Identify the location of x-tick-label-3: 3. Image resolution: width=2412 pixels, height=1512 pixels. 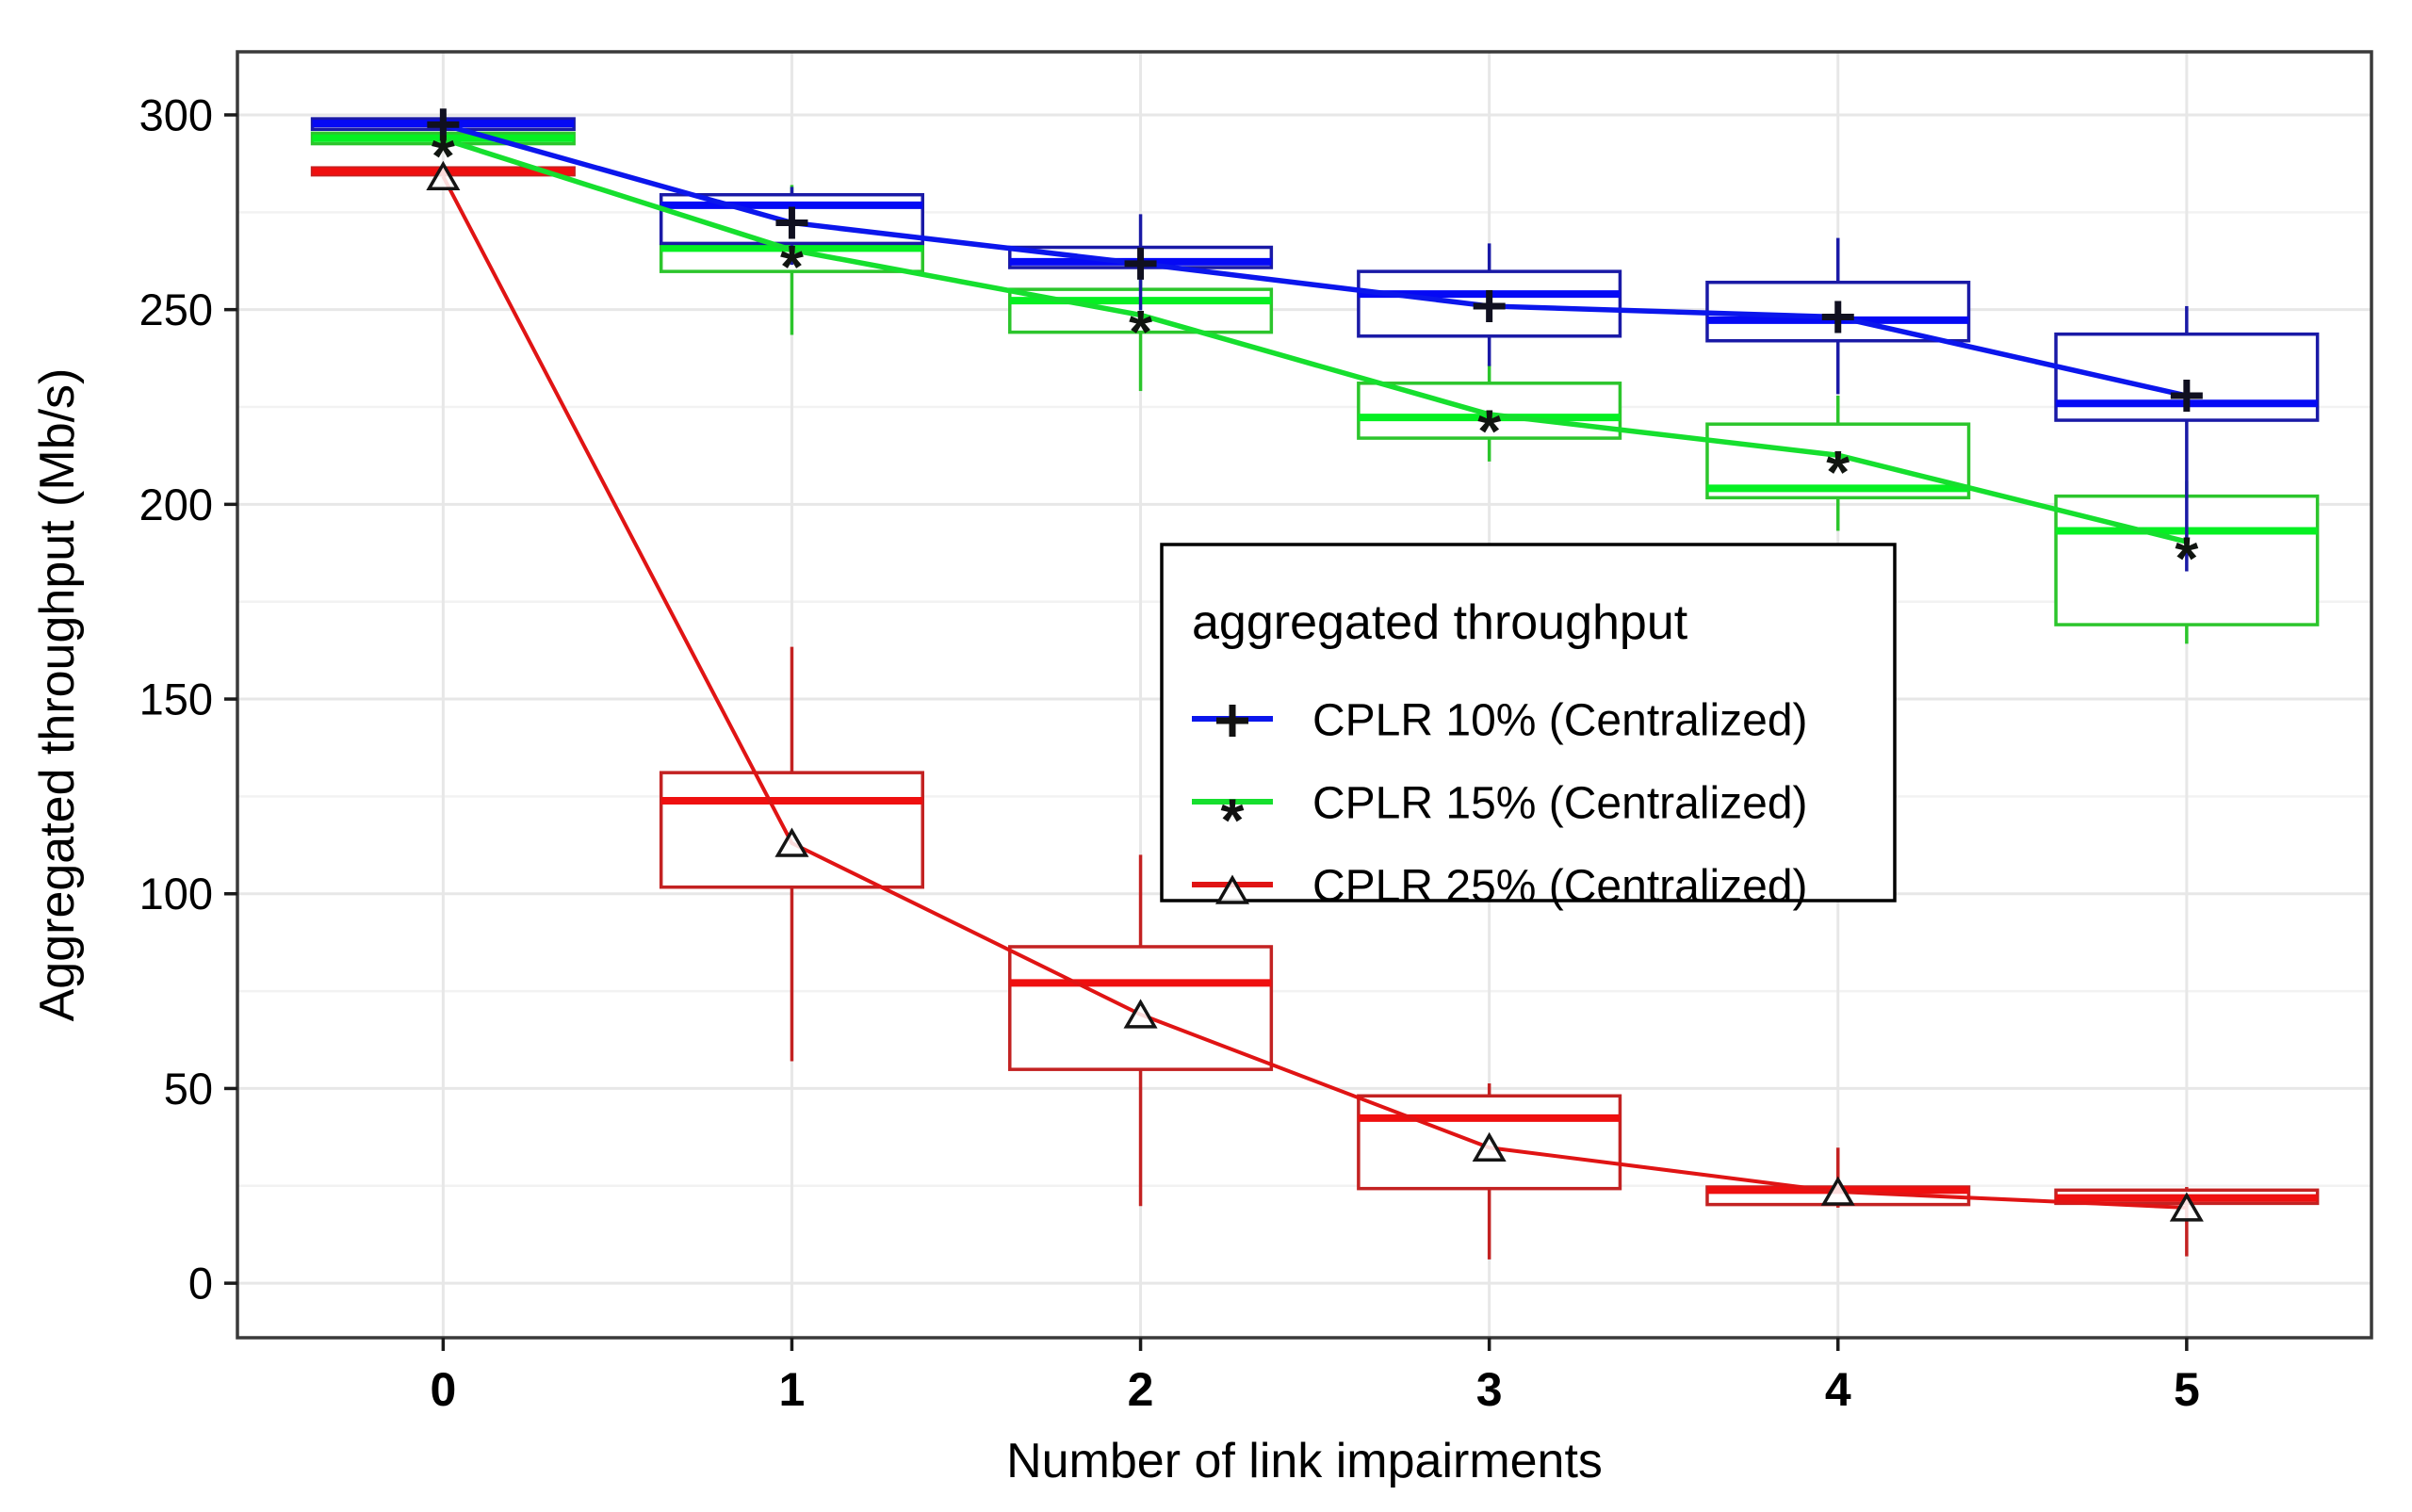
(1489, 1389).